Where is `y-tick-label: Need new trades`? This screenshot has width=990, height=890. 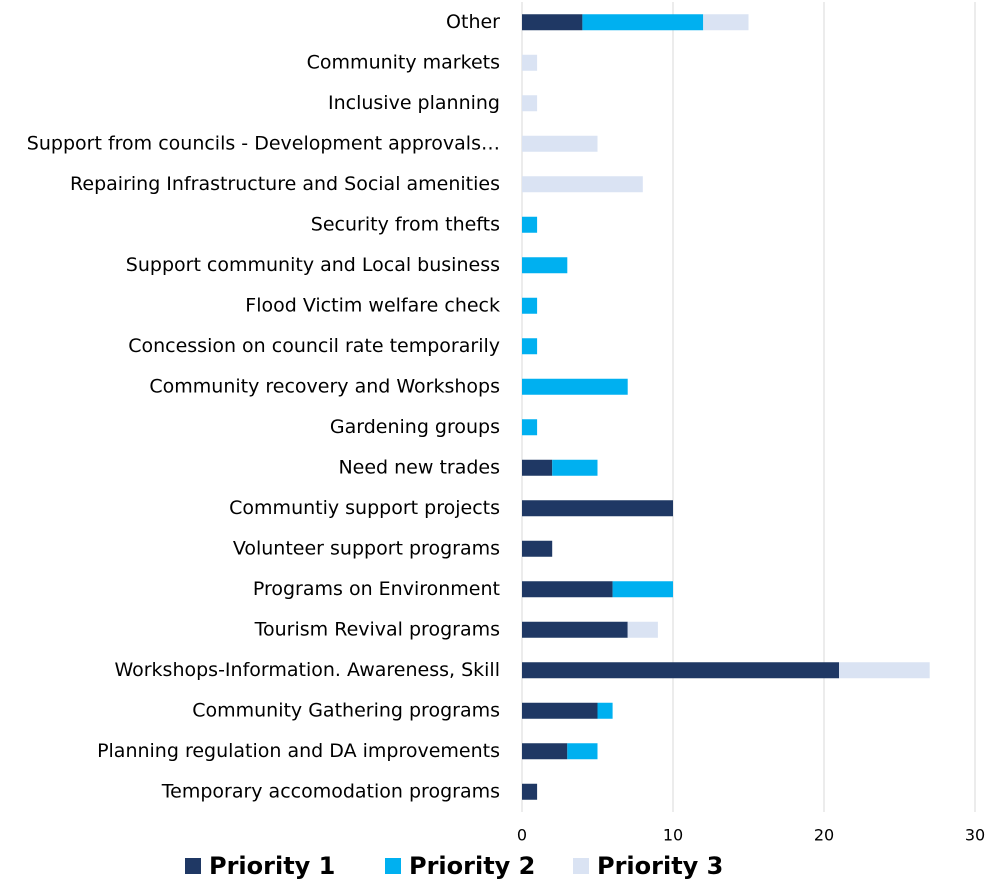 y-tick-label: Need new trades is located at coordinates (419, 467).